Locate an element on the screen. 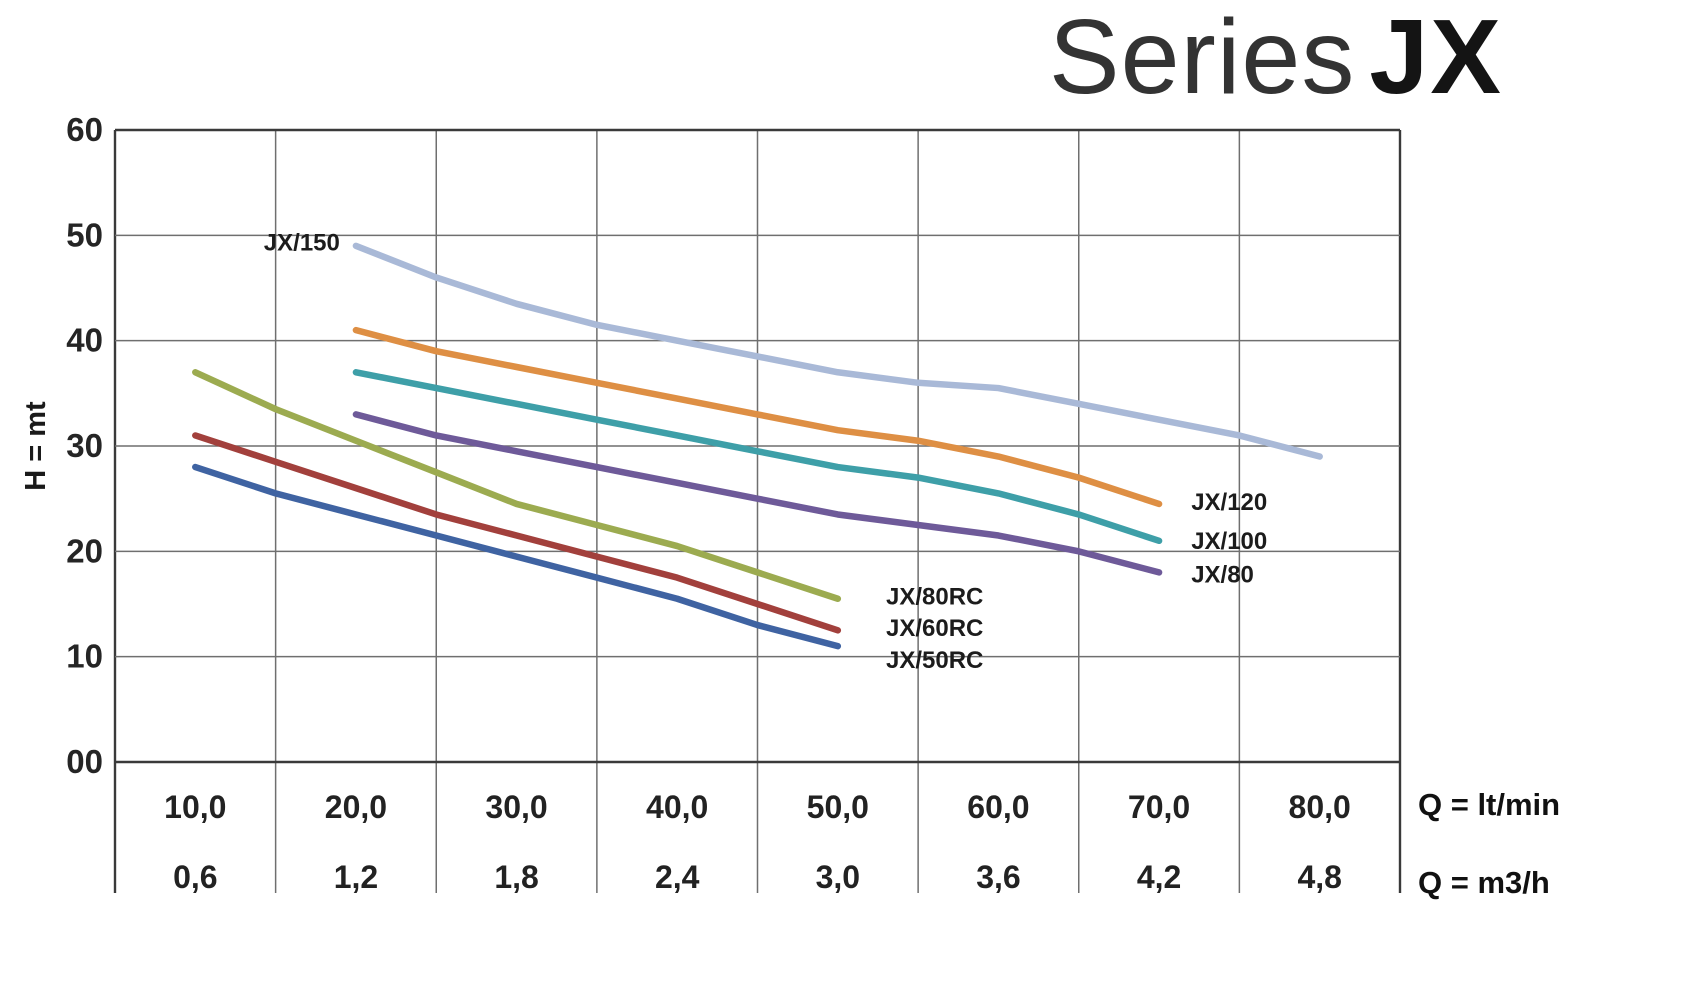  curve-label-jx-50rc: JX/50RC is located at coordinates (934, 660).